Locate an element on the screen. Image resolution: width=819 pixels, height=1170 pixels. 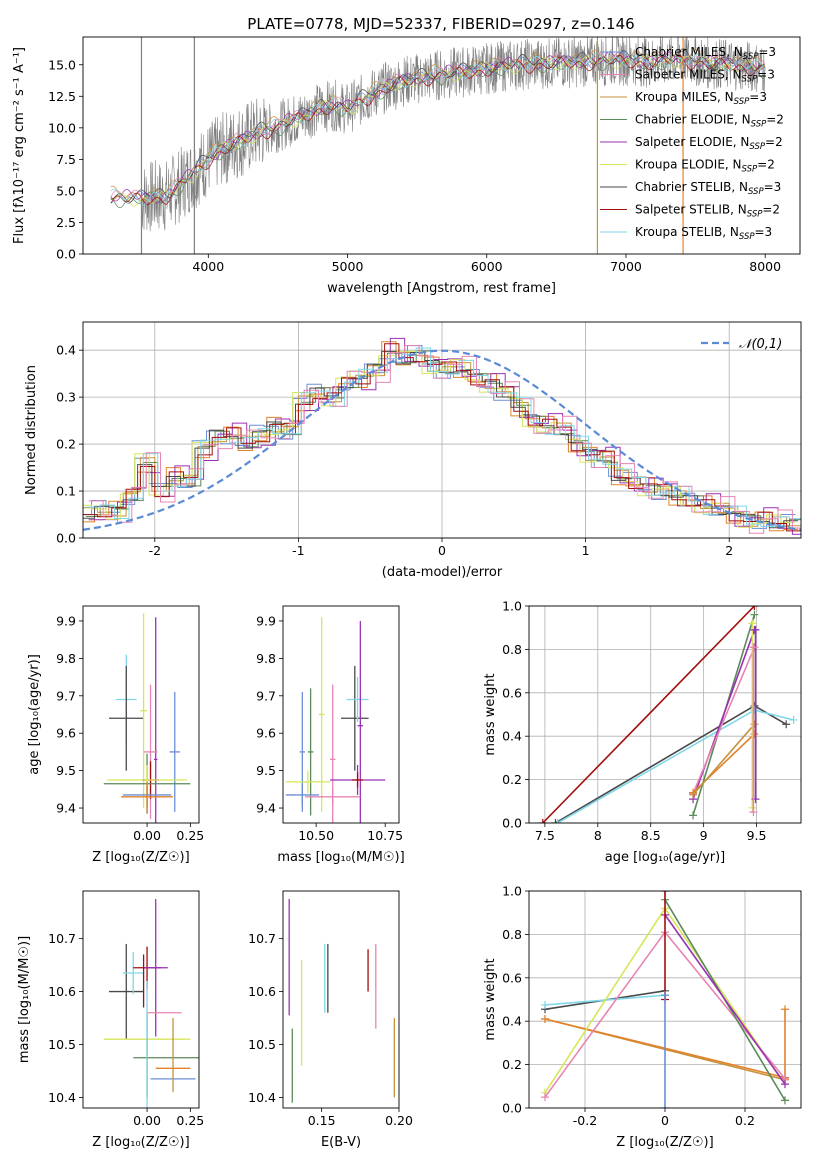
x-axis-label: (data-model)/error is located at coordinates (442, 572).